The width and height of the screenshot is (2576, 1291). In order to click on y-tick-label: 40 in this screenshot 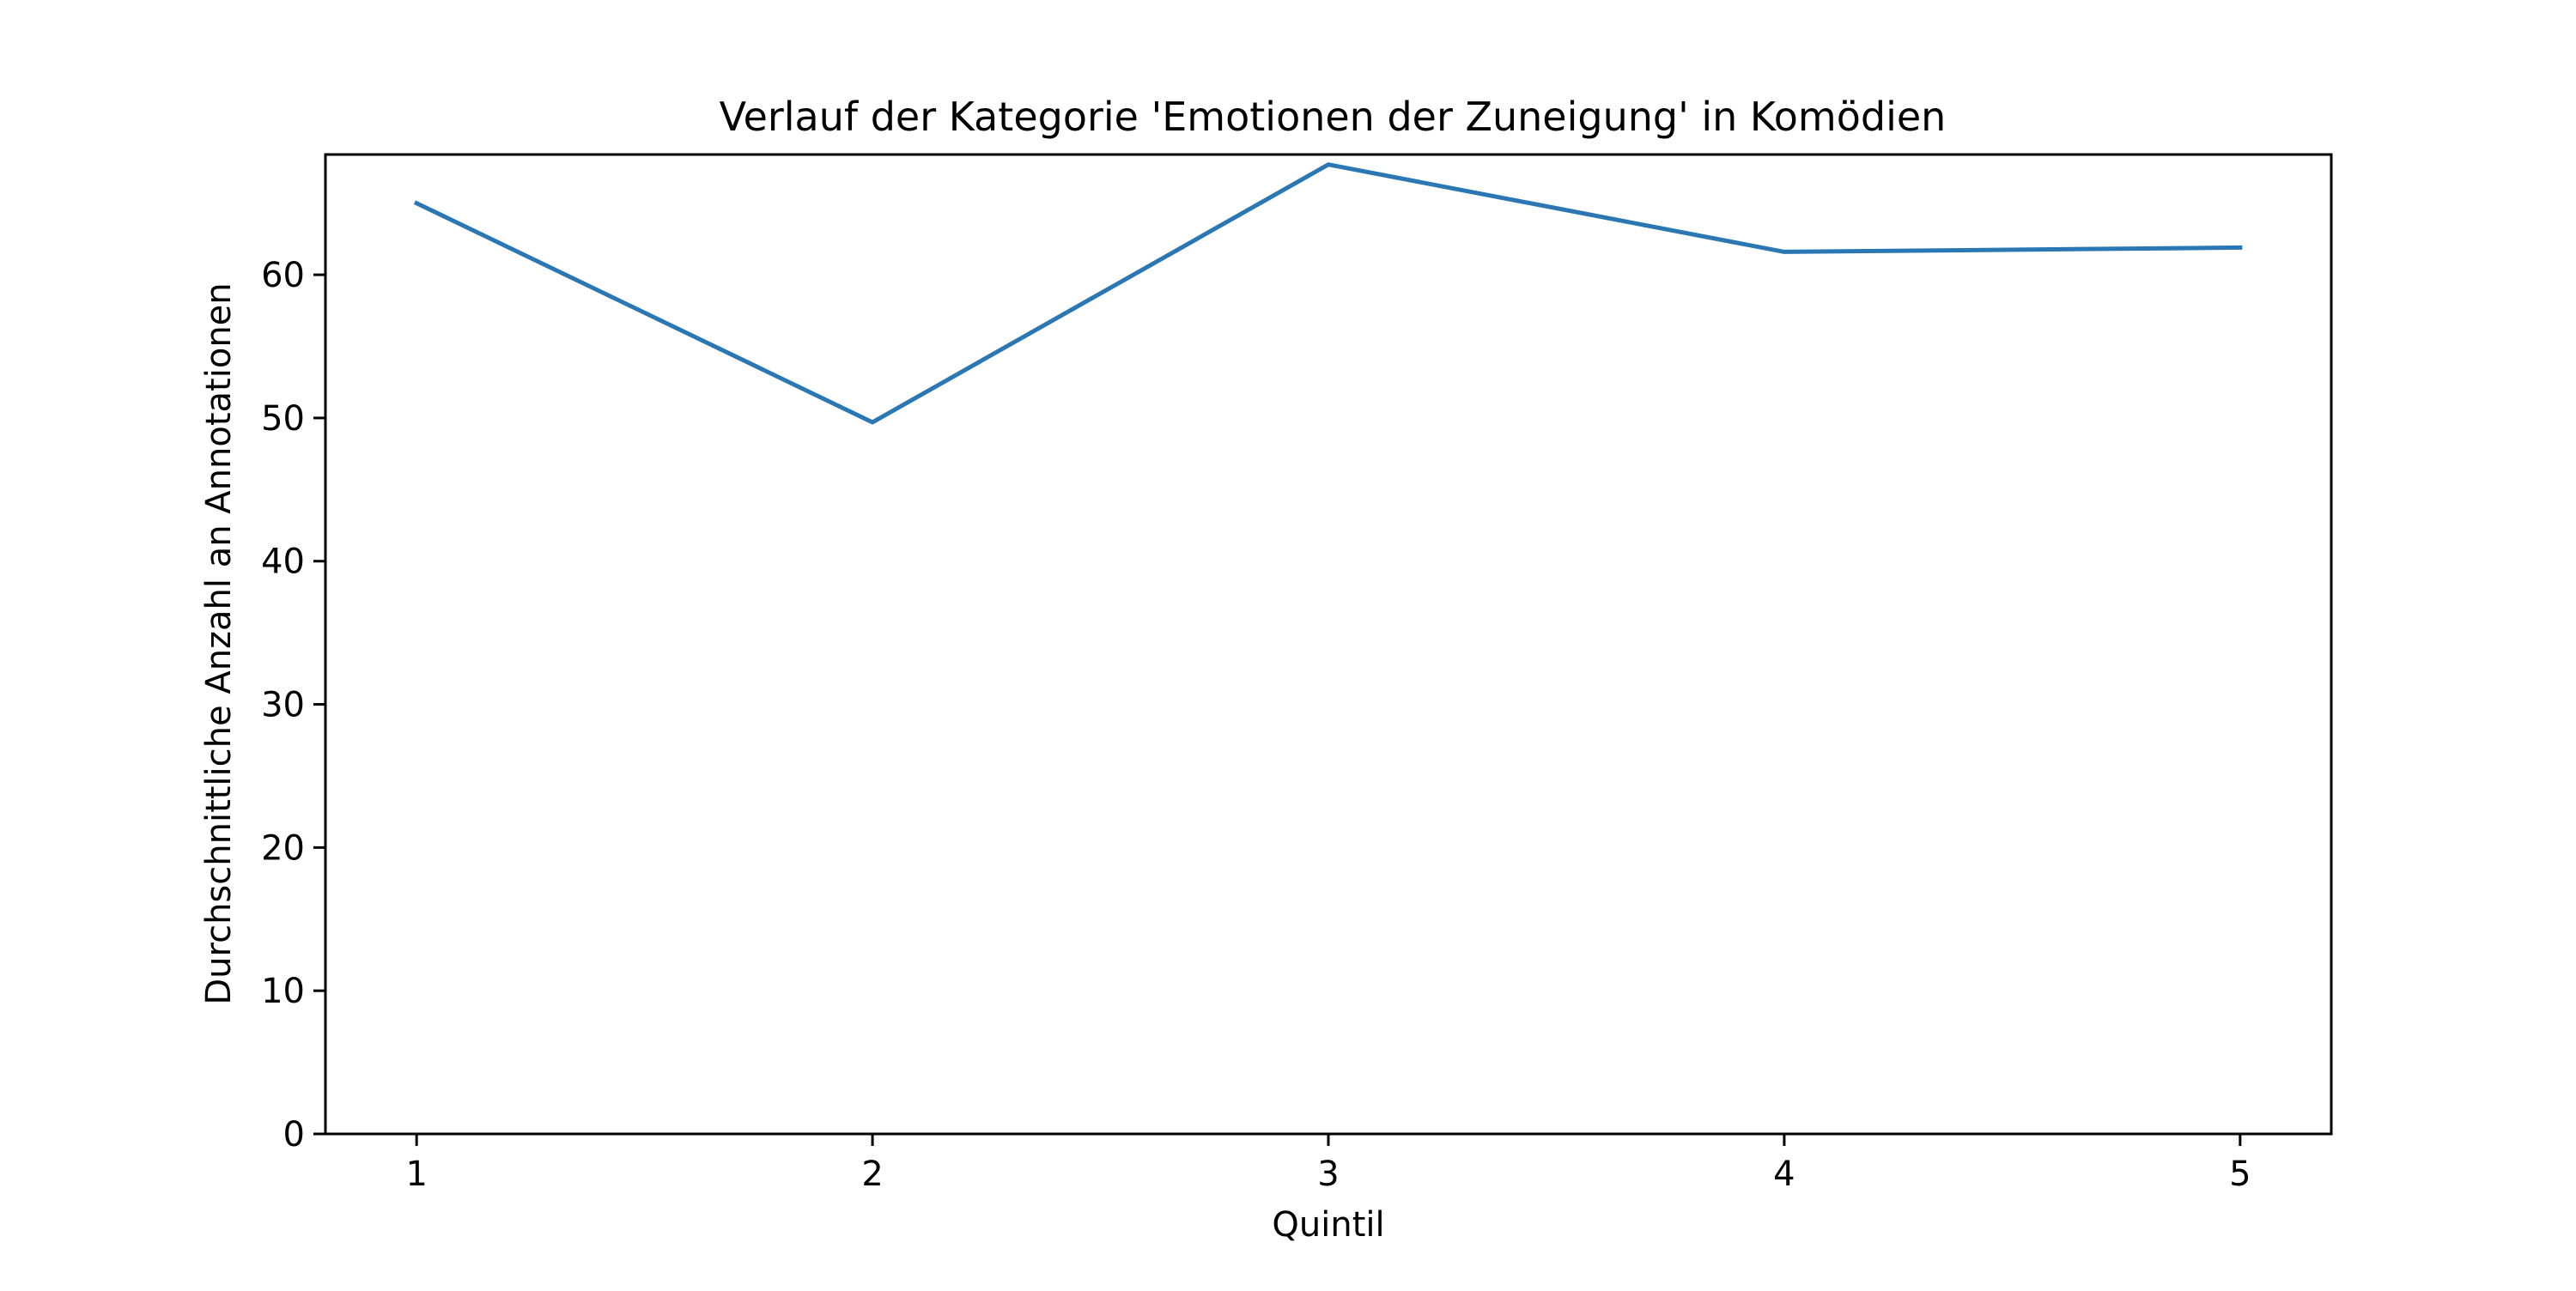, I will do `click(283, 562)`.